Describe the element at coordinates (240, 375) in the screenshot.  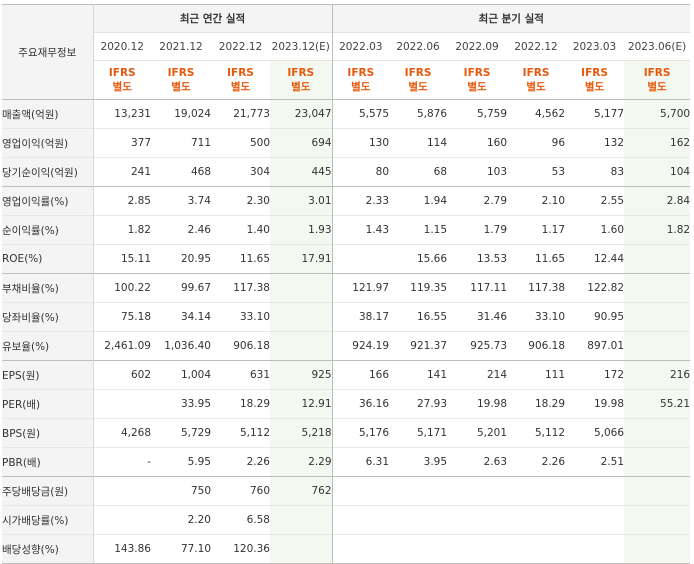
I see `table-cell: 631` at that location.